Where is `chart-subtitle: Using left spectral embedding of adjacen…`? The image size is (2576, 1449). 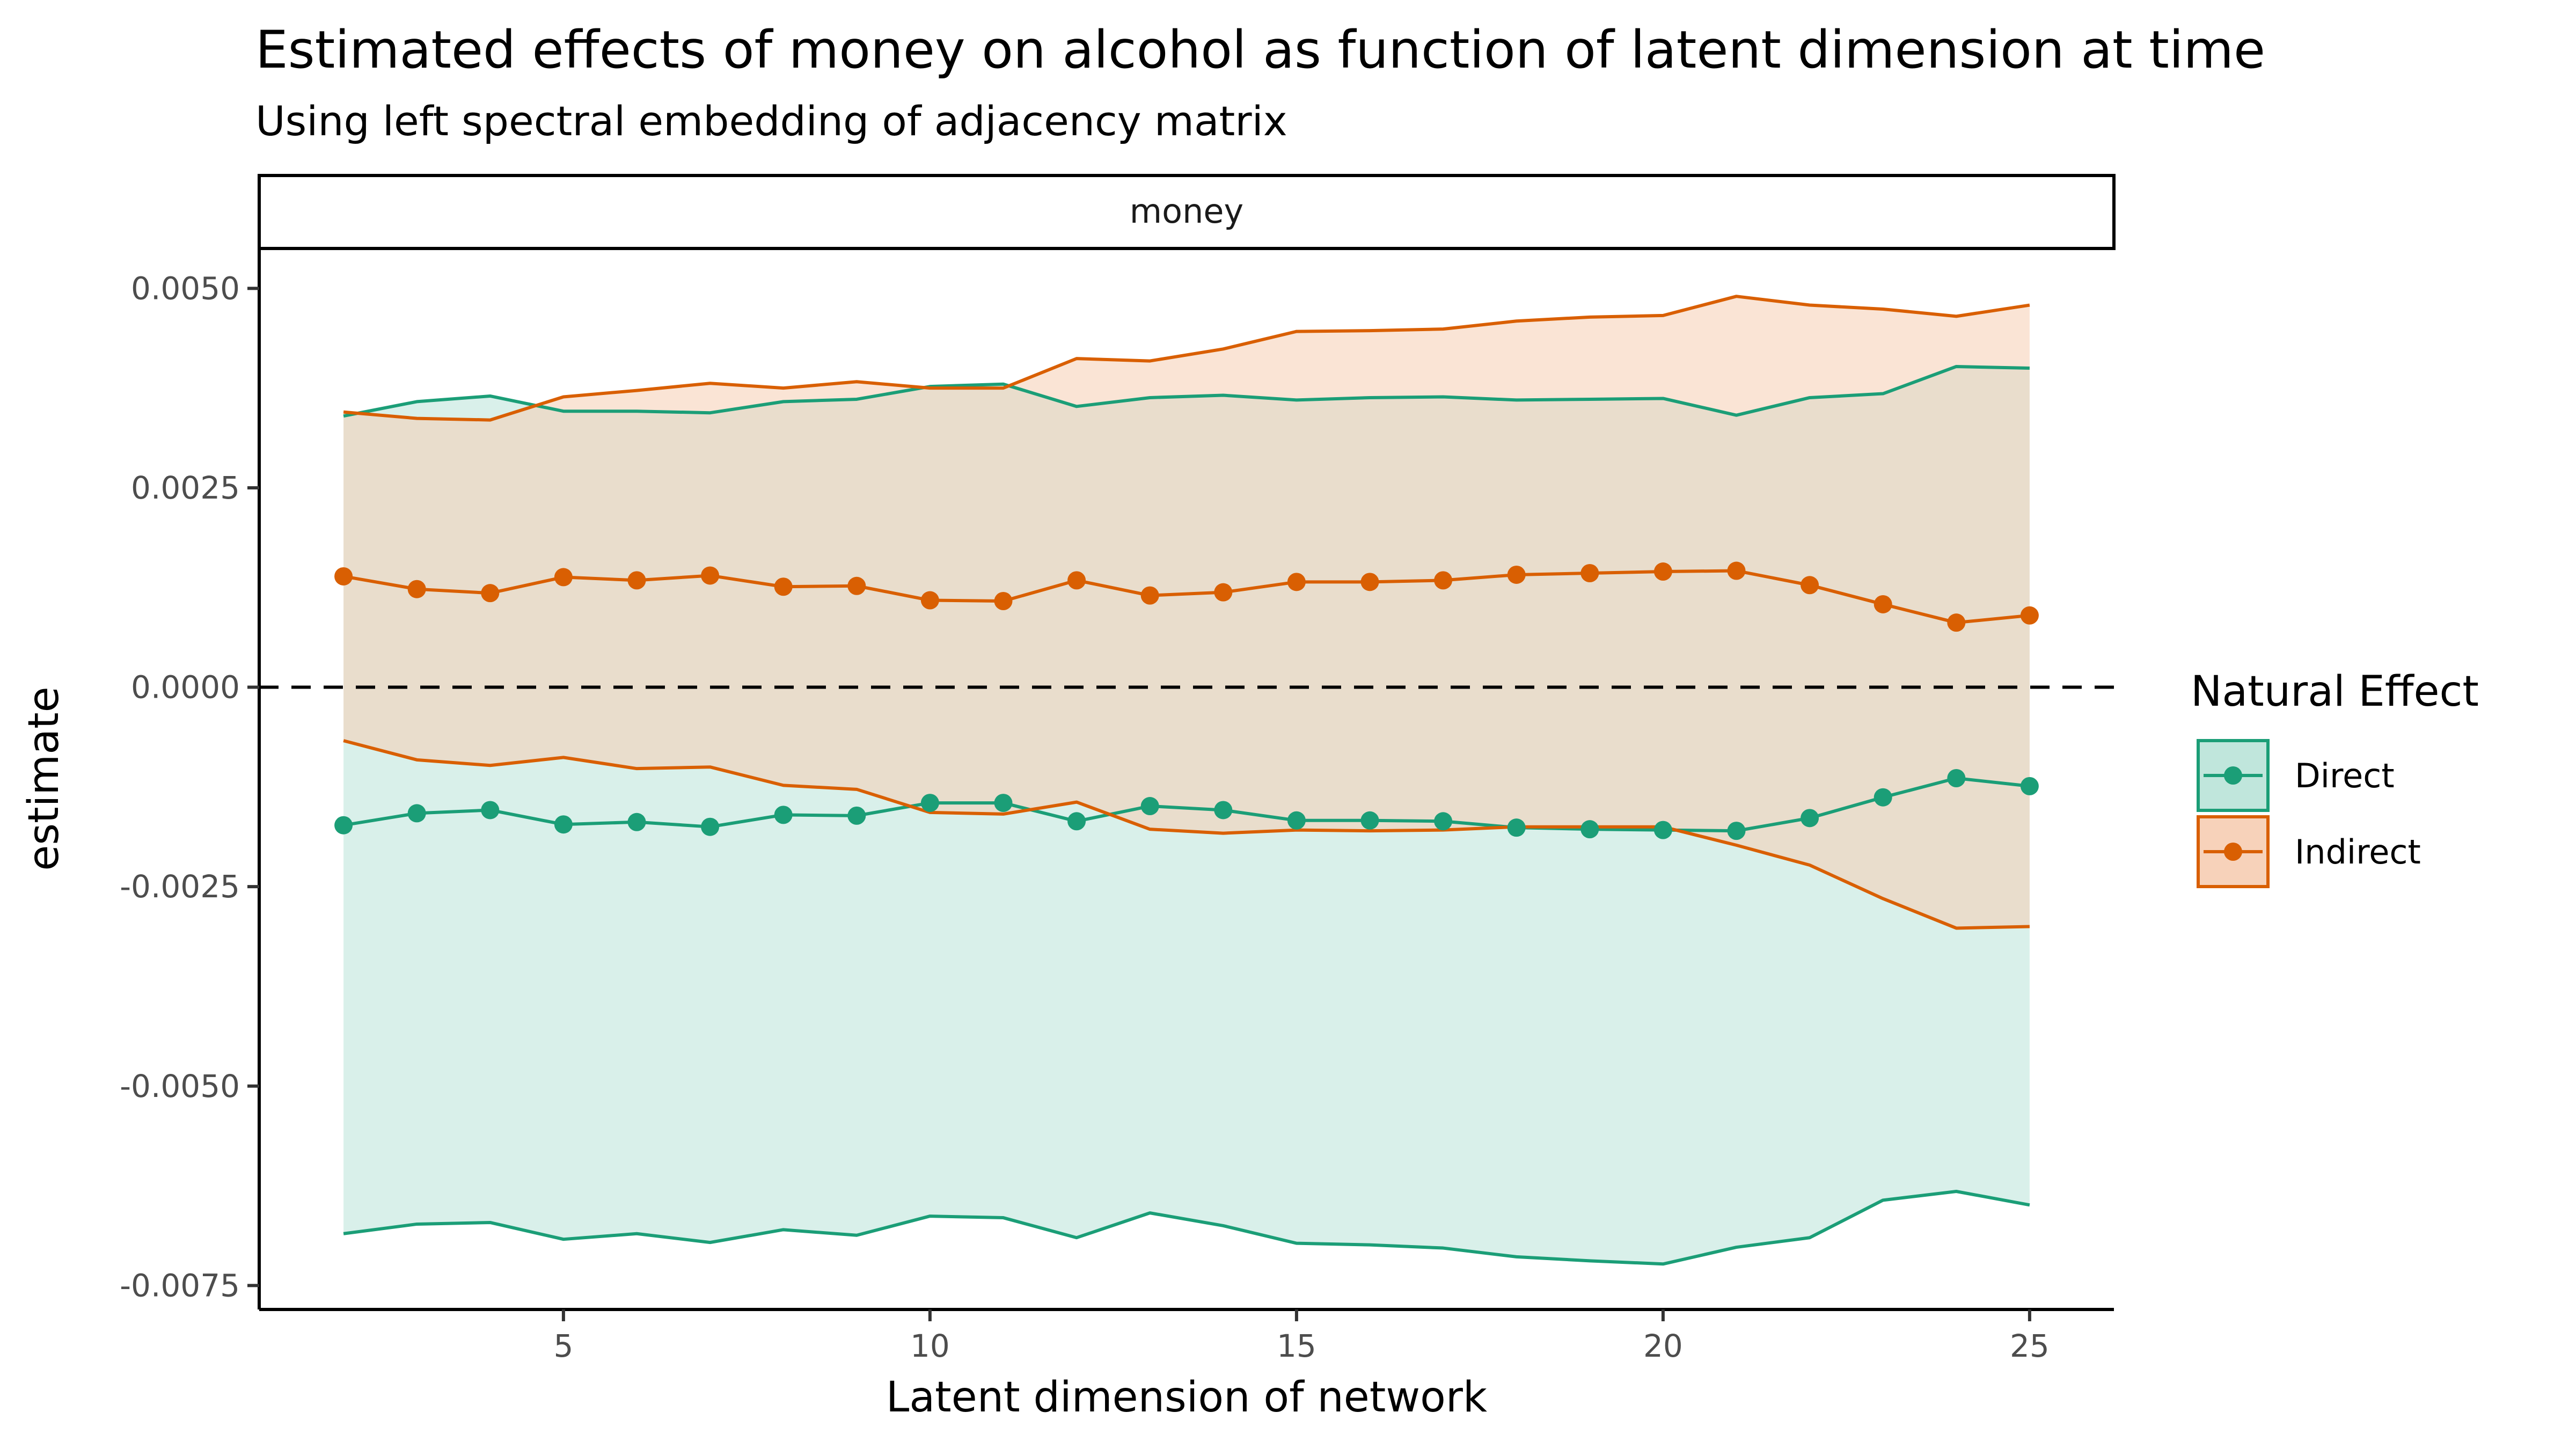 chart-subtitle: Using left spectral embedding of adjacen… is located at coordinates (771, 121).